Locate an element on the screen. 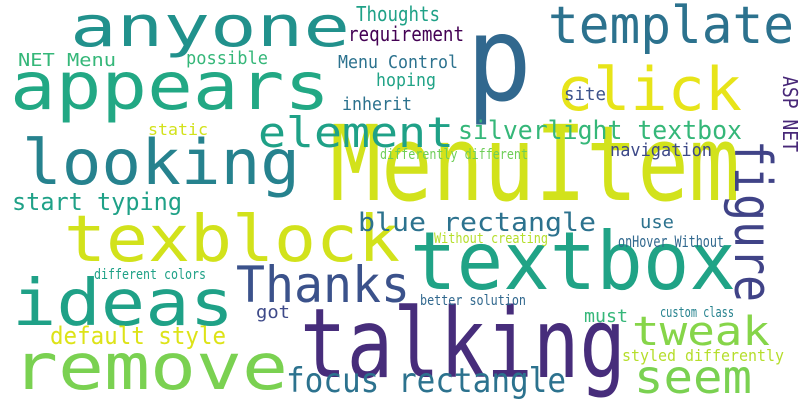  word-use: use is located at coordinates (657, 222).